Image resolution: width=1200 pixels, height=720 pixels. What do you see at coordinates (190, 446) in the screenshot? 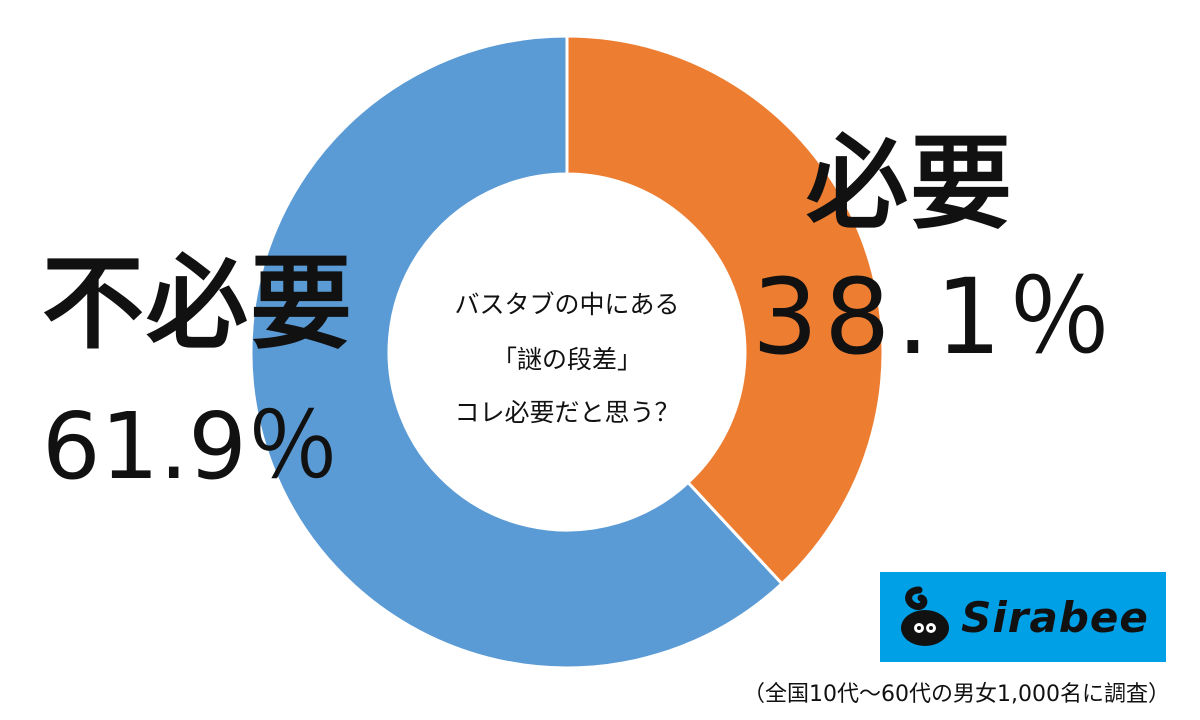
I see `slice-value-unnecessary: 61.9％` at bounding box center [190, 446].